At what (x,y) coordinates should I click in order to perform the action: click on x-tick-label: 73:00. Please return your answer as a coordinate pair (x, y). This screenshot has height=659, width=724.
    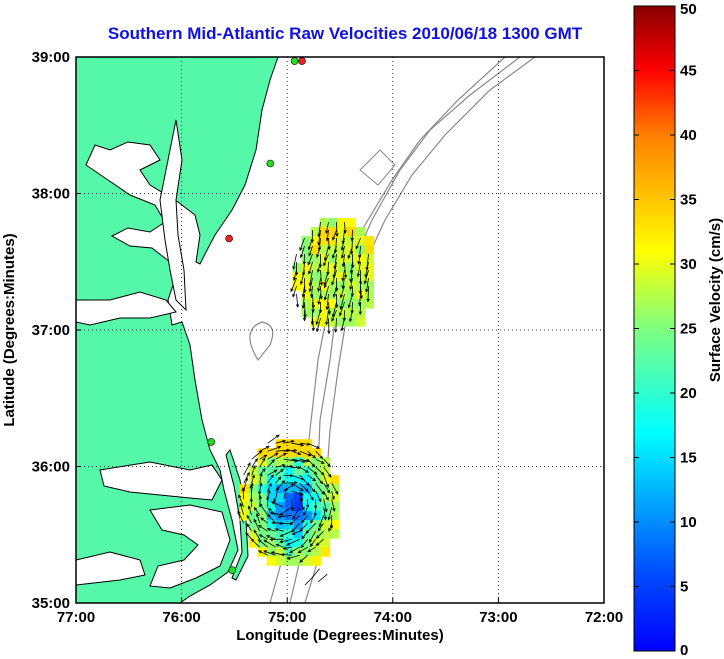
    Looking at the image, I should click on (498, 617).